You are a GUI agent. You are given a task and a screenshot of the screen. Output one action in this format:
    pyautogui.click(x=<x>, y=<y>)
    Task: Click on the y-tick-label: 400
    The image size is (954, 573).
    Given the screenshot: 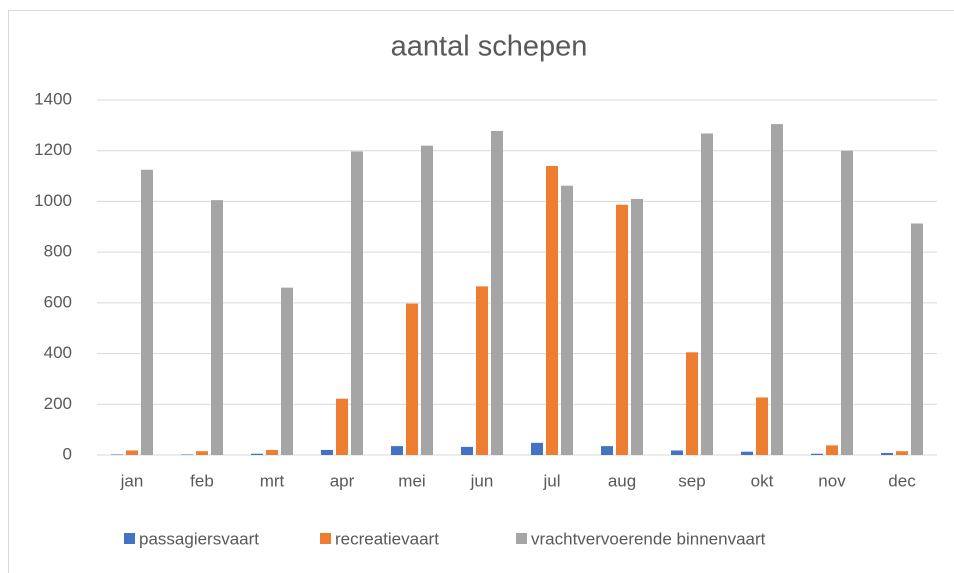 What is the action you would take?
    pyautogui.click(x=58, y=352)
    